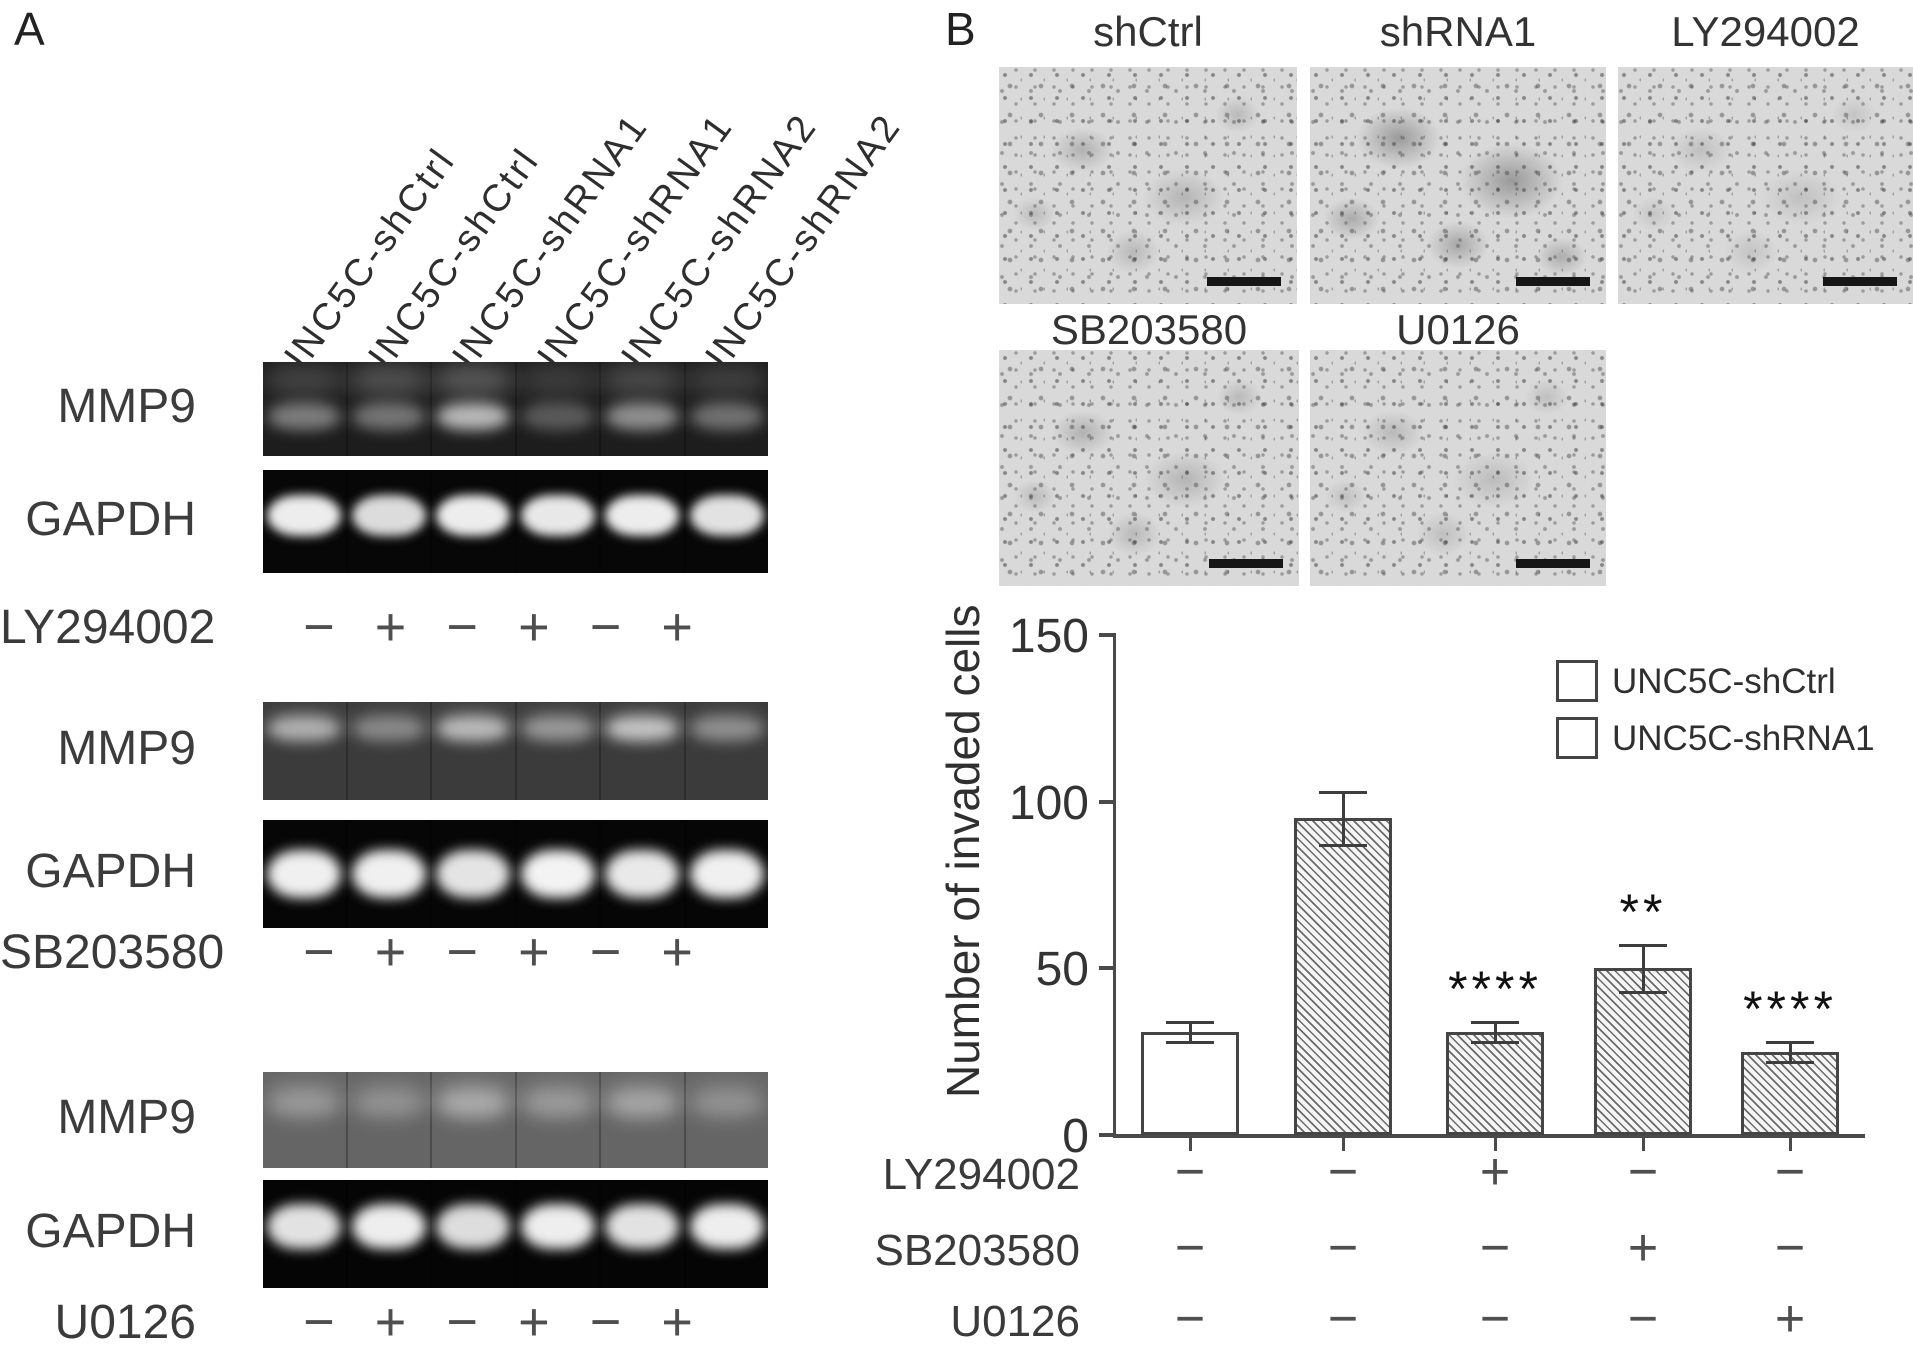  Describe the element at coordinates (1048, 803) in the screenshot. I see `y-tick-label: 100` at that location.